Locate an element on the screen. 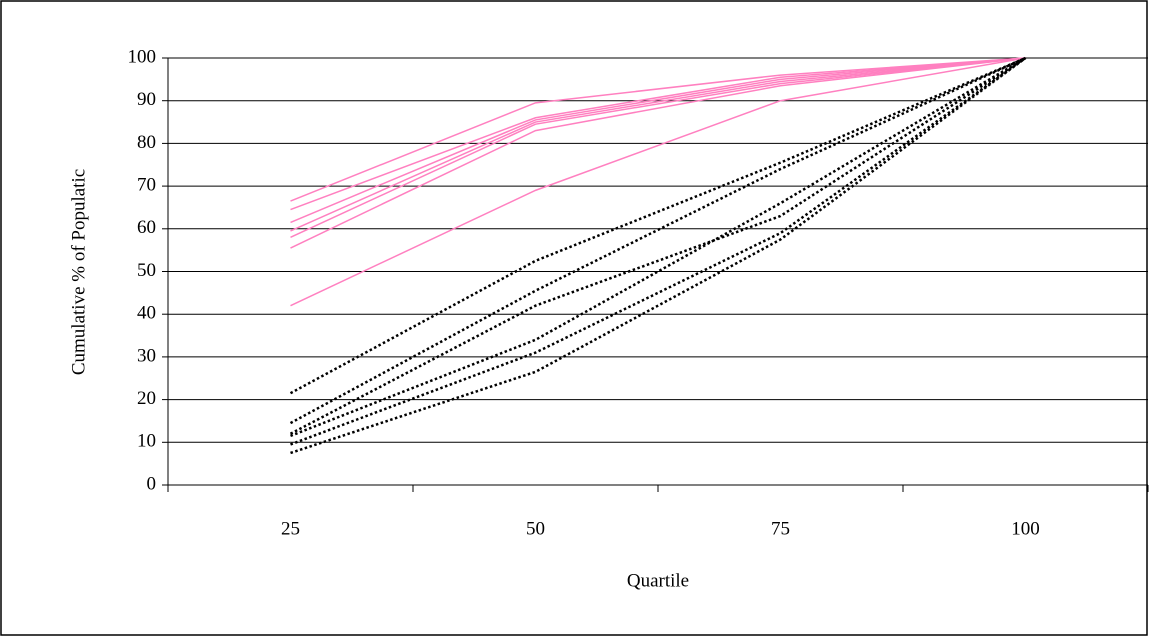  series-line is located at coordinates (658, 129).